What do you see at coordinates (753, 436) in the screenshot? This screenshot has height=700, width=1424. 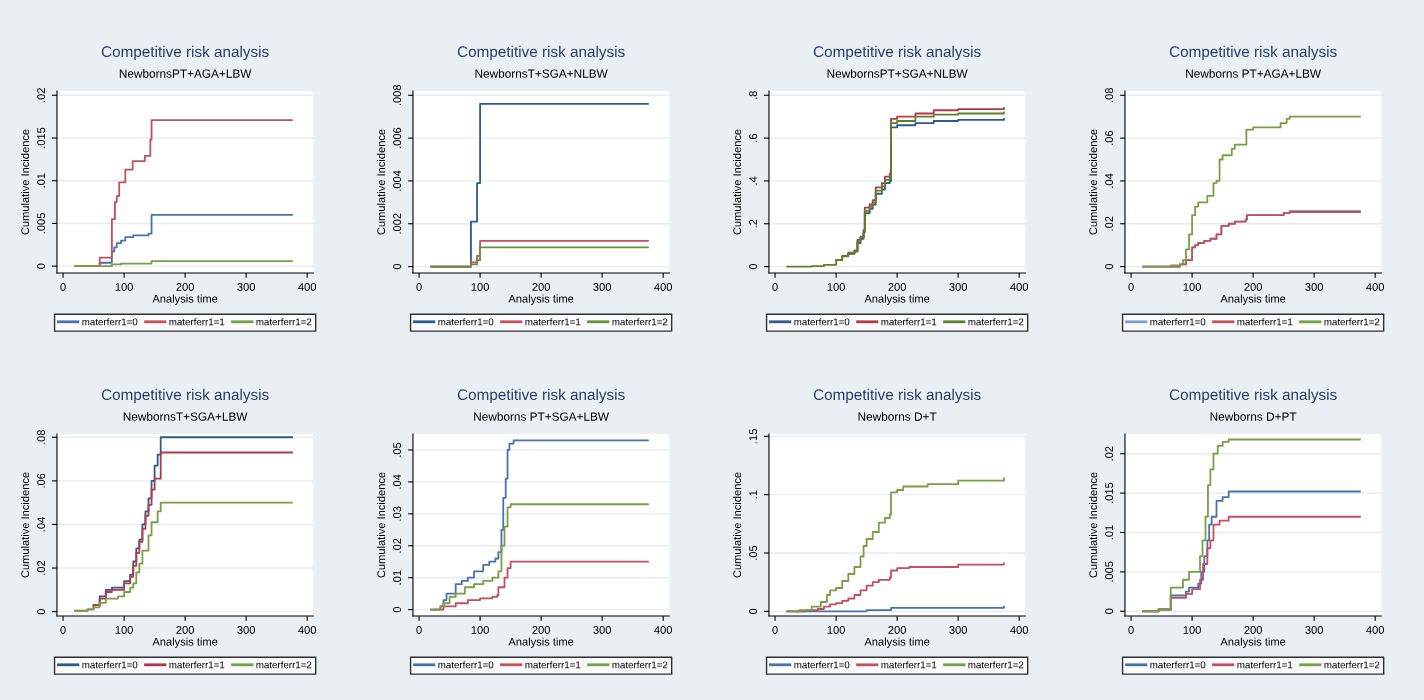 I see `y-tick-label: .15` at bounding box center [753, 436].